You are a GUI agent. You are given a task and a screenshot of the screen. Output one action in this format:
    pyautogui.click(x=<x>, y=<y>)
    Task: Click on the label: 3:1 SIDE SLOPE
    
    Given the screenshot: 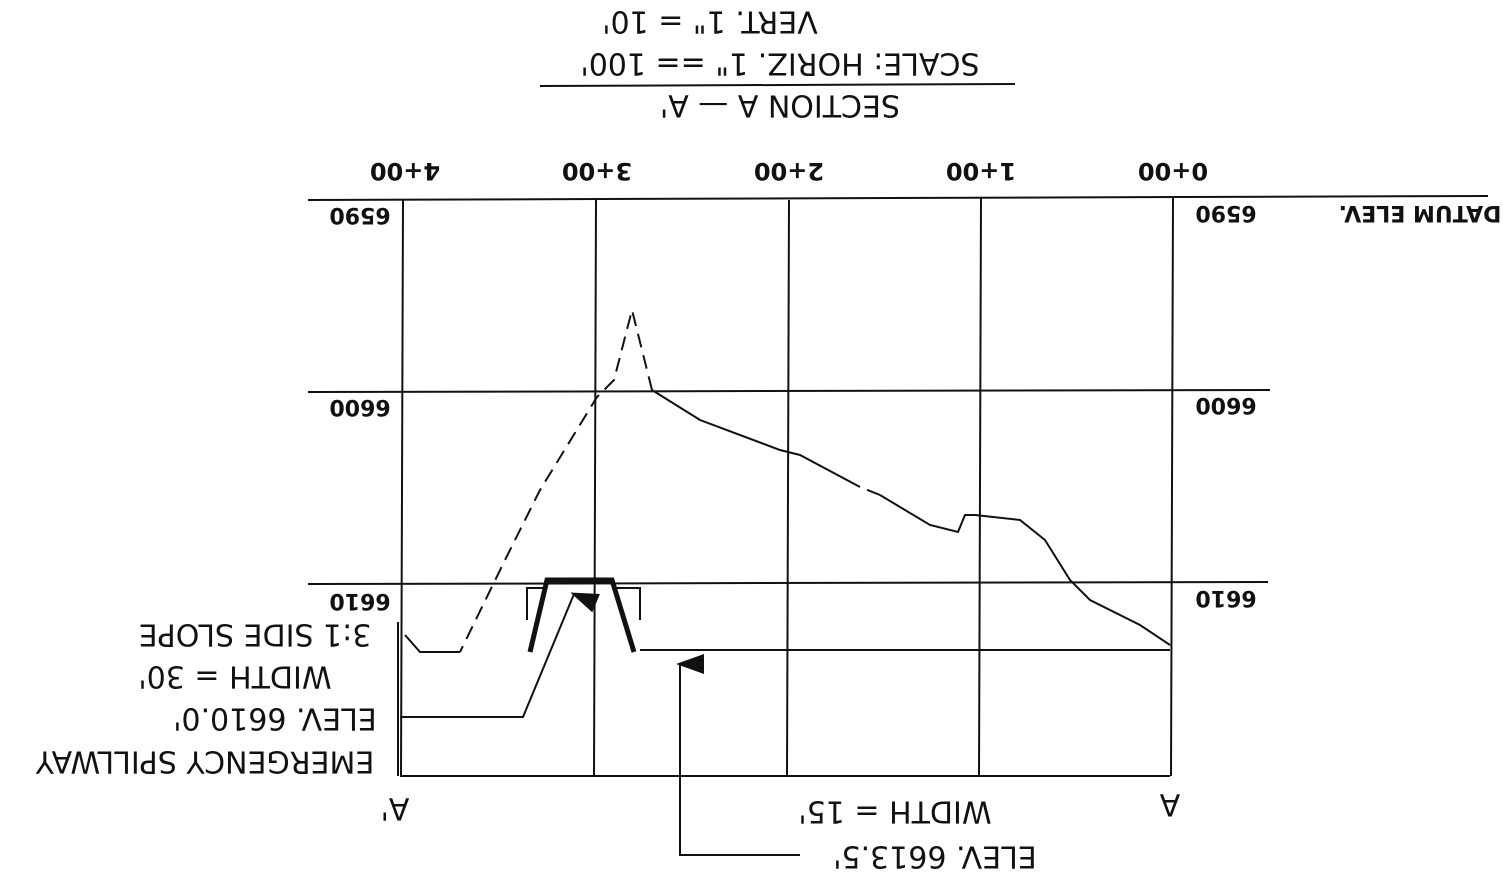 What is the action you would take?
    pyautogui.click(x=255, y=634)
    